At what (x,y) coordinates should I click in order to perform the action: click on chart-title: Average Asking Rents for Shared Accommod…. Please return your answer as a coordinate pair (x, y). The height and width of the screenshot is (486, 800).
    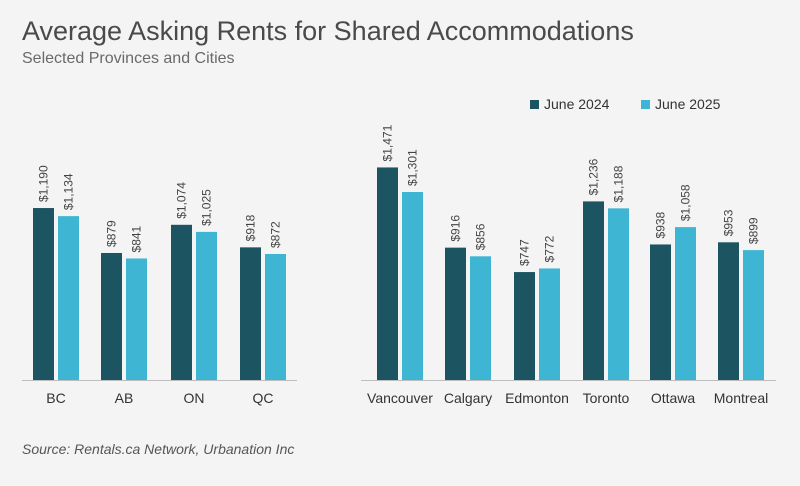
    Looking at the image, I should click on (328, 31).